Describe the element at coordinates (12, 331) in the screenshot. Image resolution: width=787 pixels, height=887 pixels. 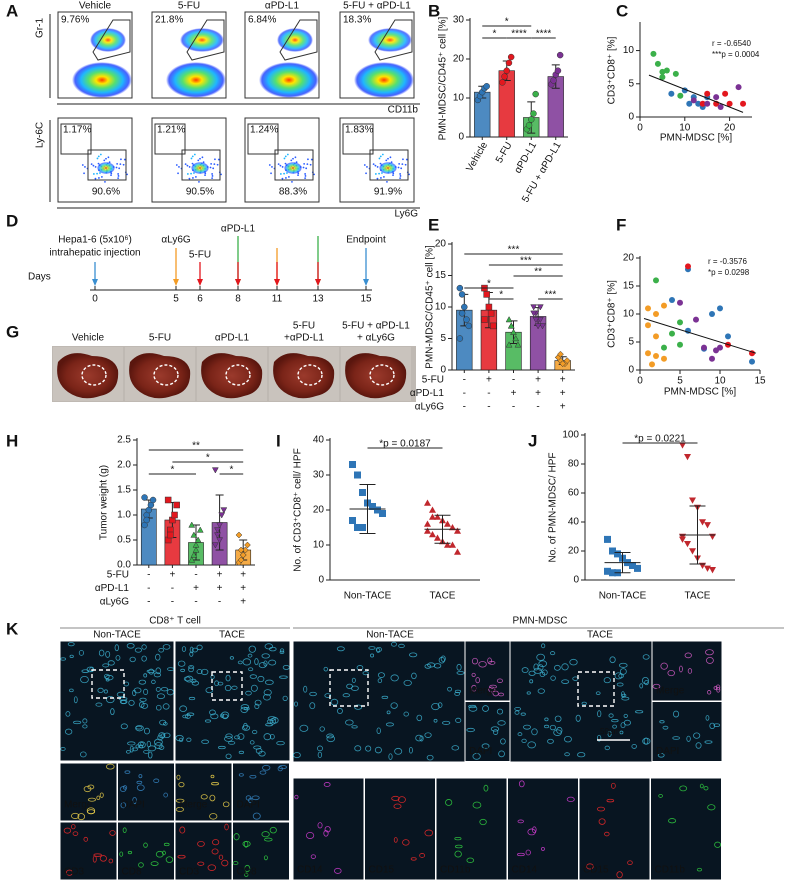
I see `panel-label: G` at that location.